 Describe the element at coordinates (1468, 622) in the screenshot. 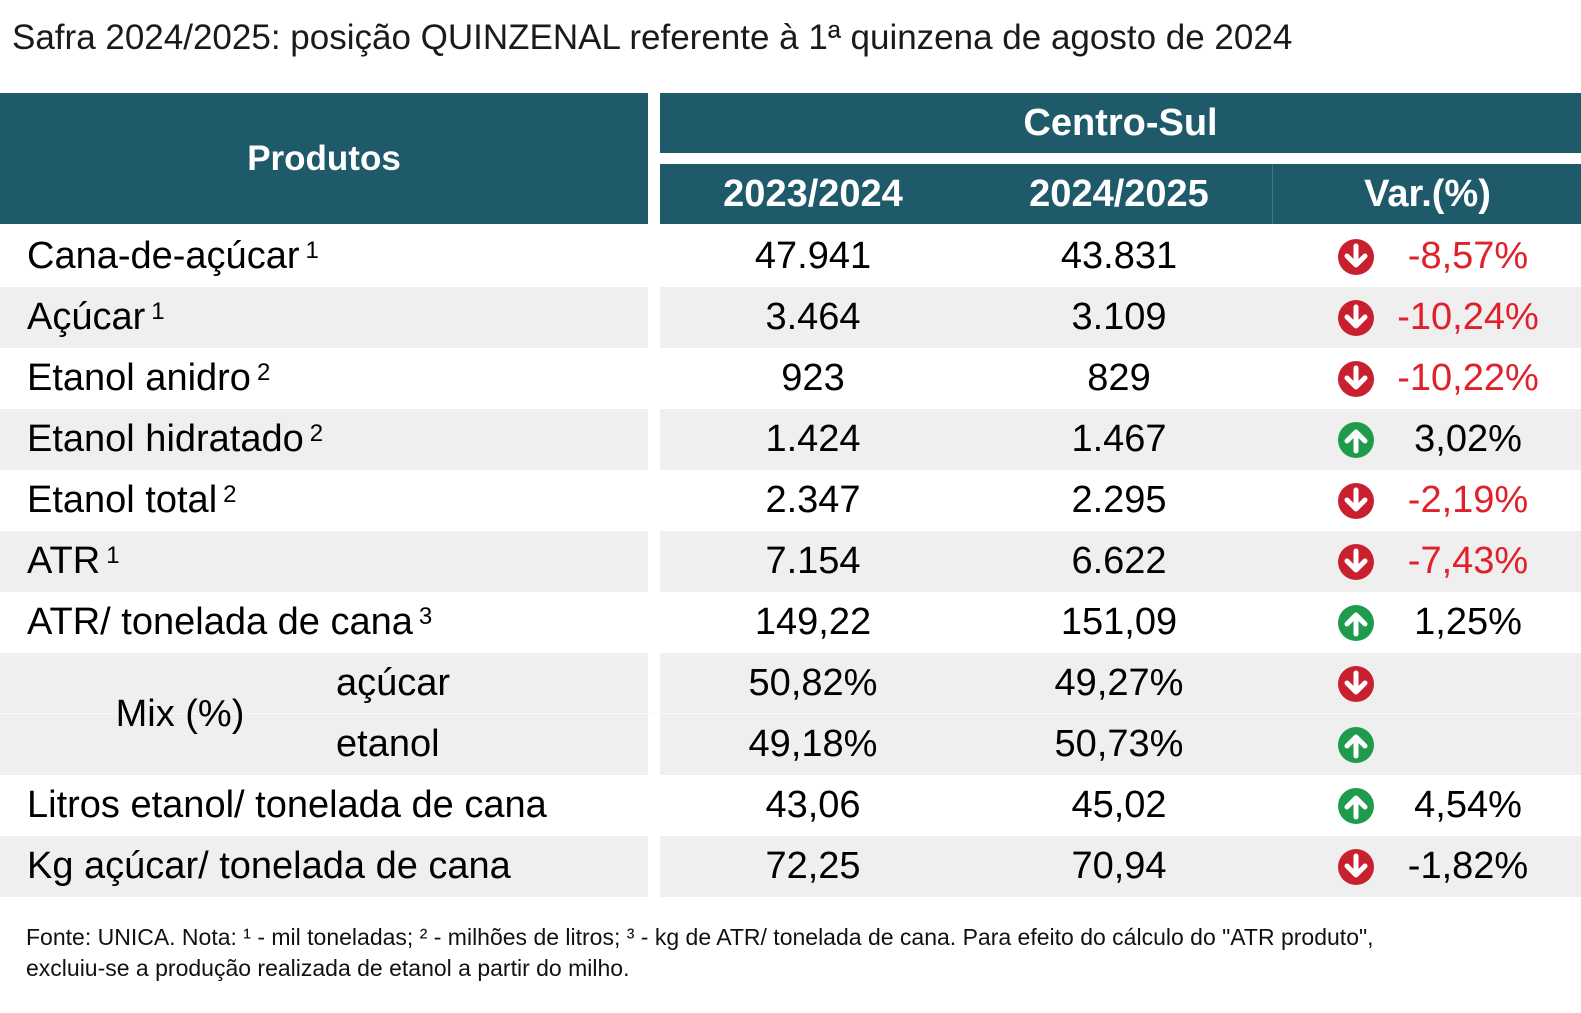

I see `variation: 1,25%` at that location.